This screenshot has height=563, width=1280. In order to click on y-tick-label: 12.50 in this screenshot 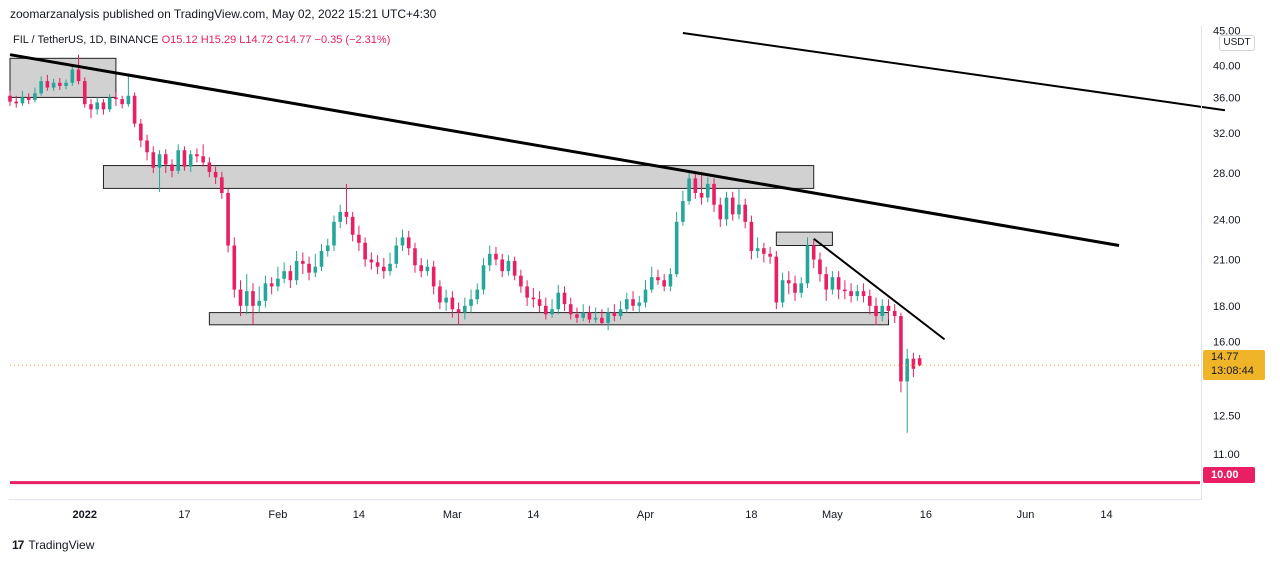, I will do `click(1227, 416)`.